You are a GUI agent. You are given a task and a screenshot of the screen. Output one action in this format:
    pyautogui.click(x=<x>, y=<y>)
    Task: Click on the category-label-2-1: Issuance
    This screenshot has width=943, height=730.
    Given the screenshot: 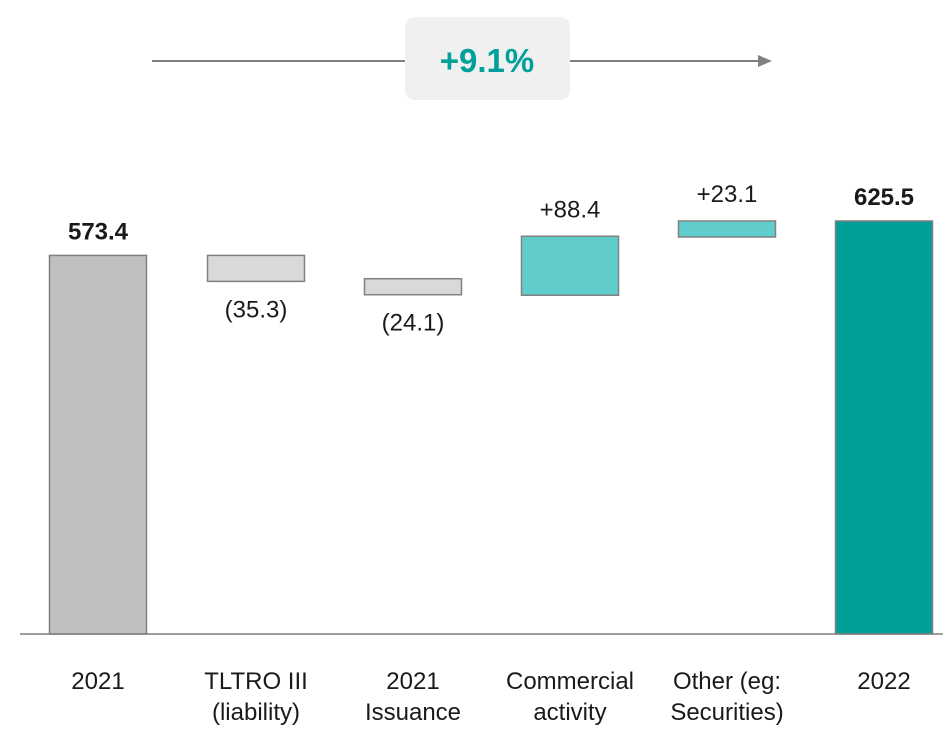 What is the action you would take?
    pyautogui.click(x=413, y=712)
    